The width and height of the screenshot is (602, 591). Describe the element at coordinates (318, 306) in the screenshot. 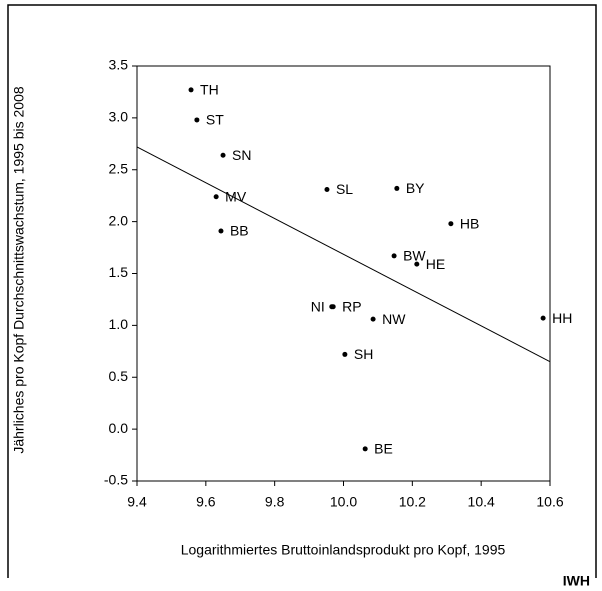

I see `point-label: NI` at that location.